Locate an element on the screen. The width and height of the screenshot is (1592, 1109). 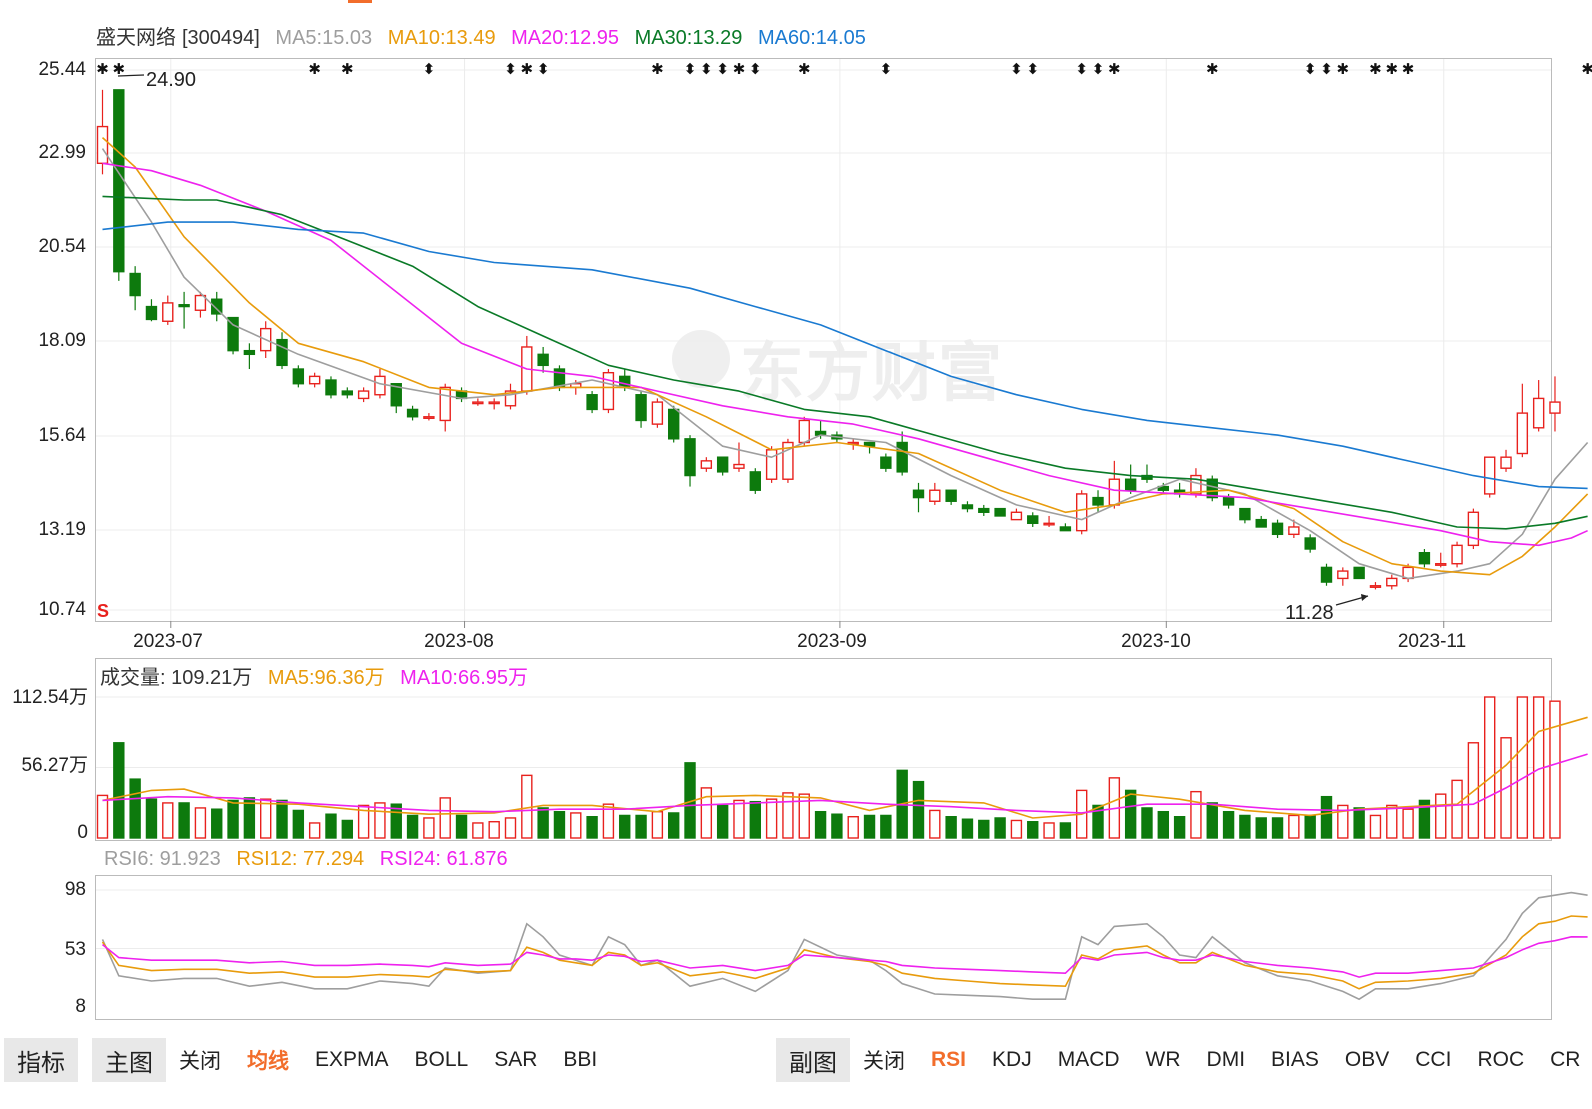
stock-name: 盛天网络 is located at coordinates (136, 38).